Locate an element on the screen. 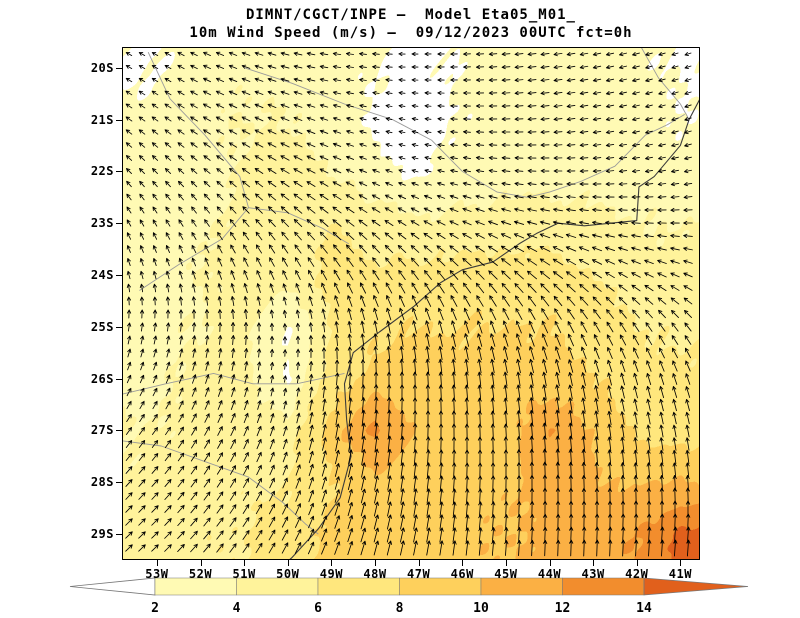  lon-tick-label: 52W is located at coordinates (200, 574).